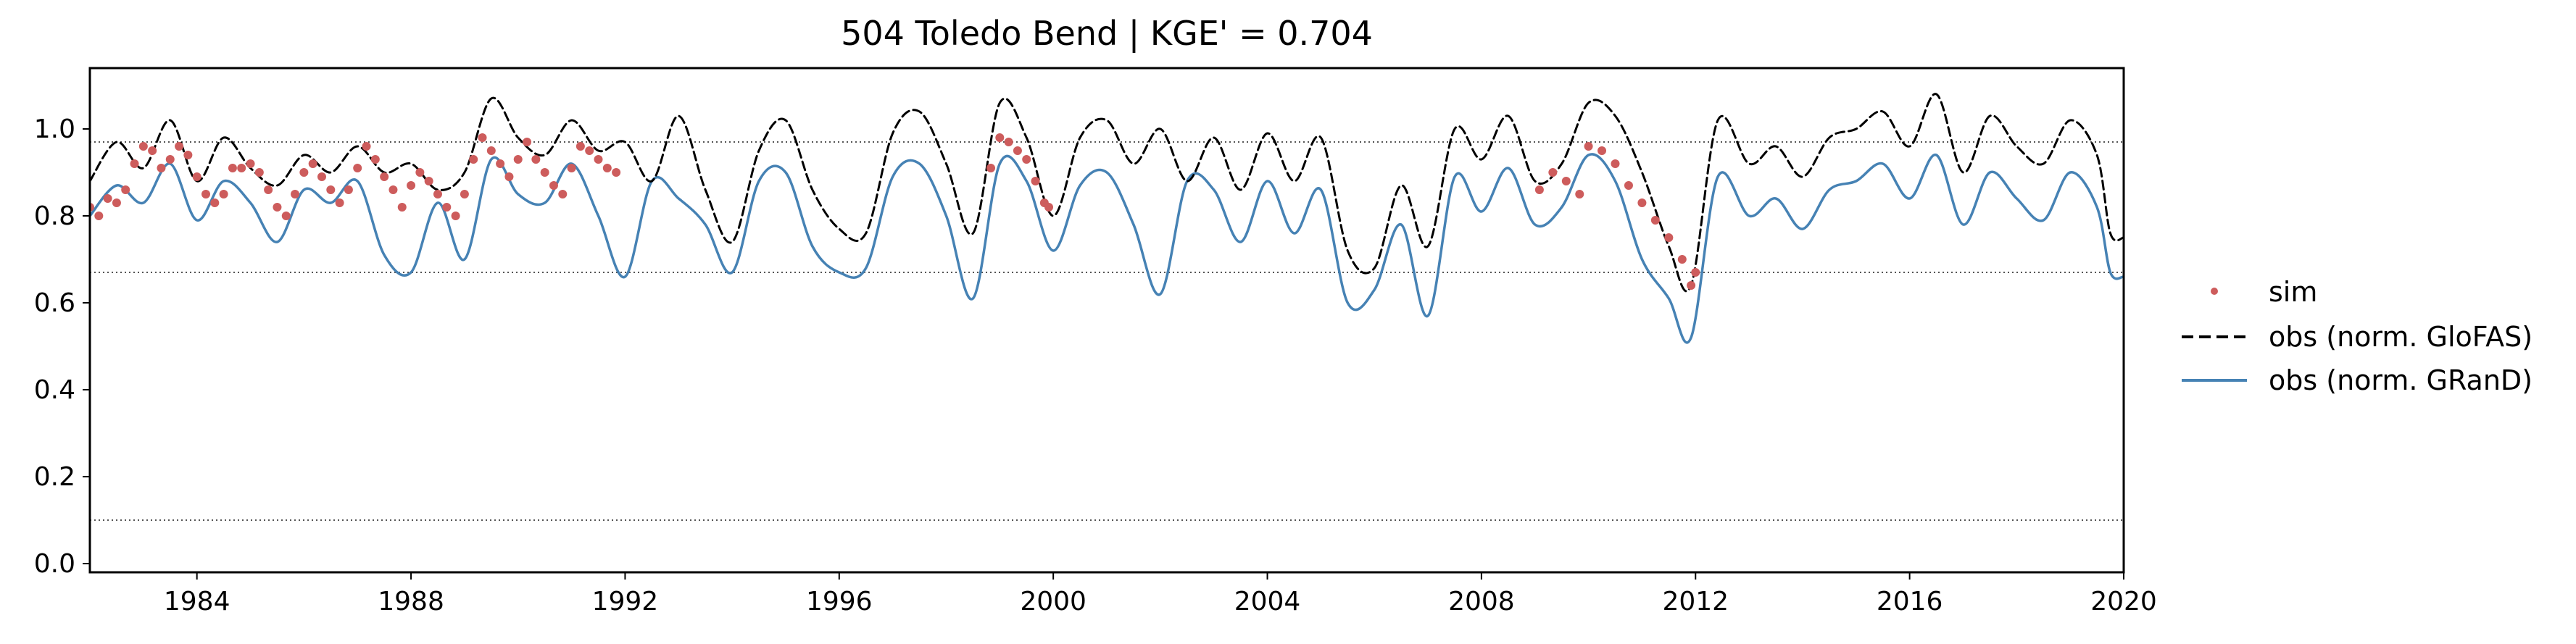 The image size is (2576, 644). I want to click on x-tick-label-0: 1984, so click(197, 601).